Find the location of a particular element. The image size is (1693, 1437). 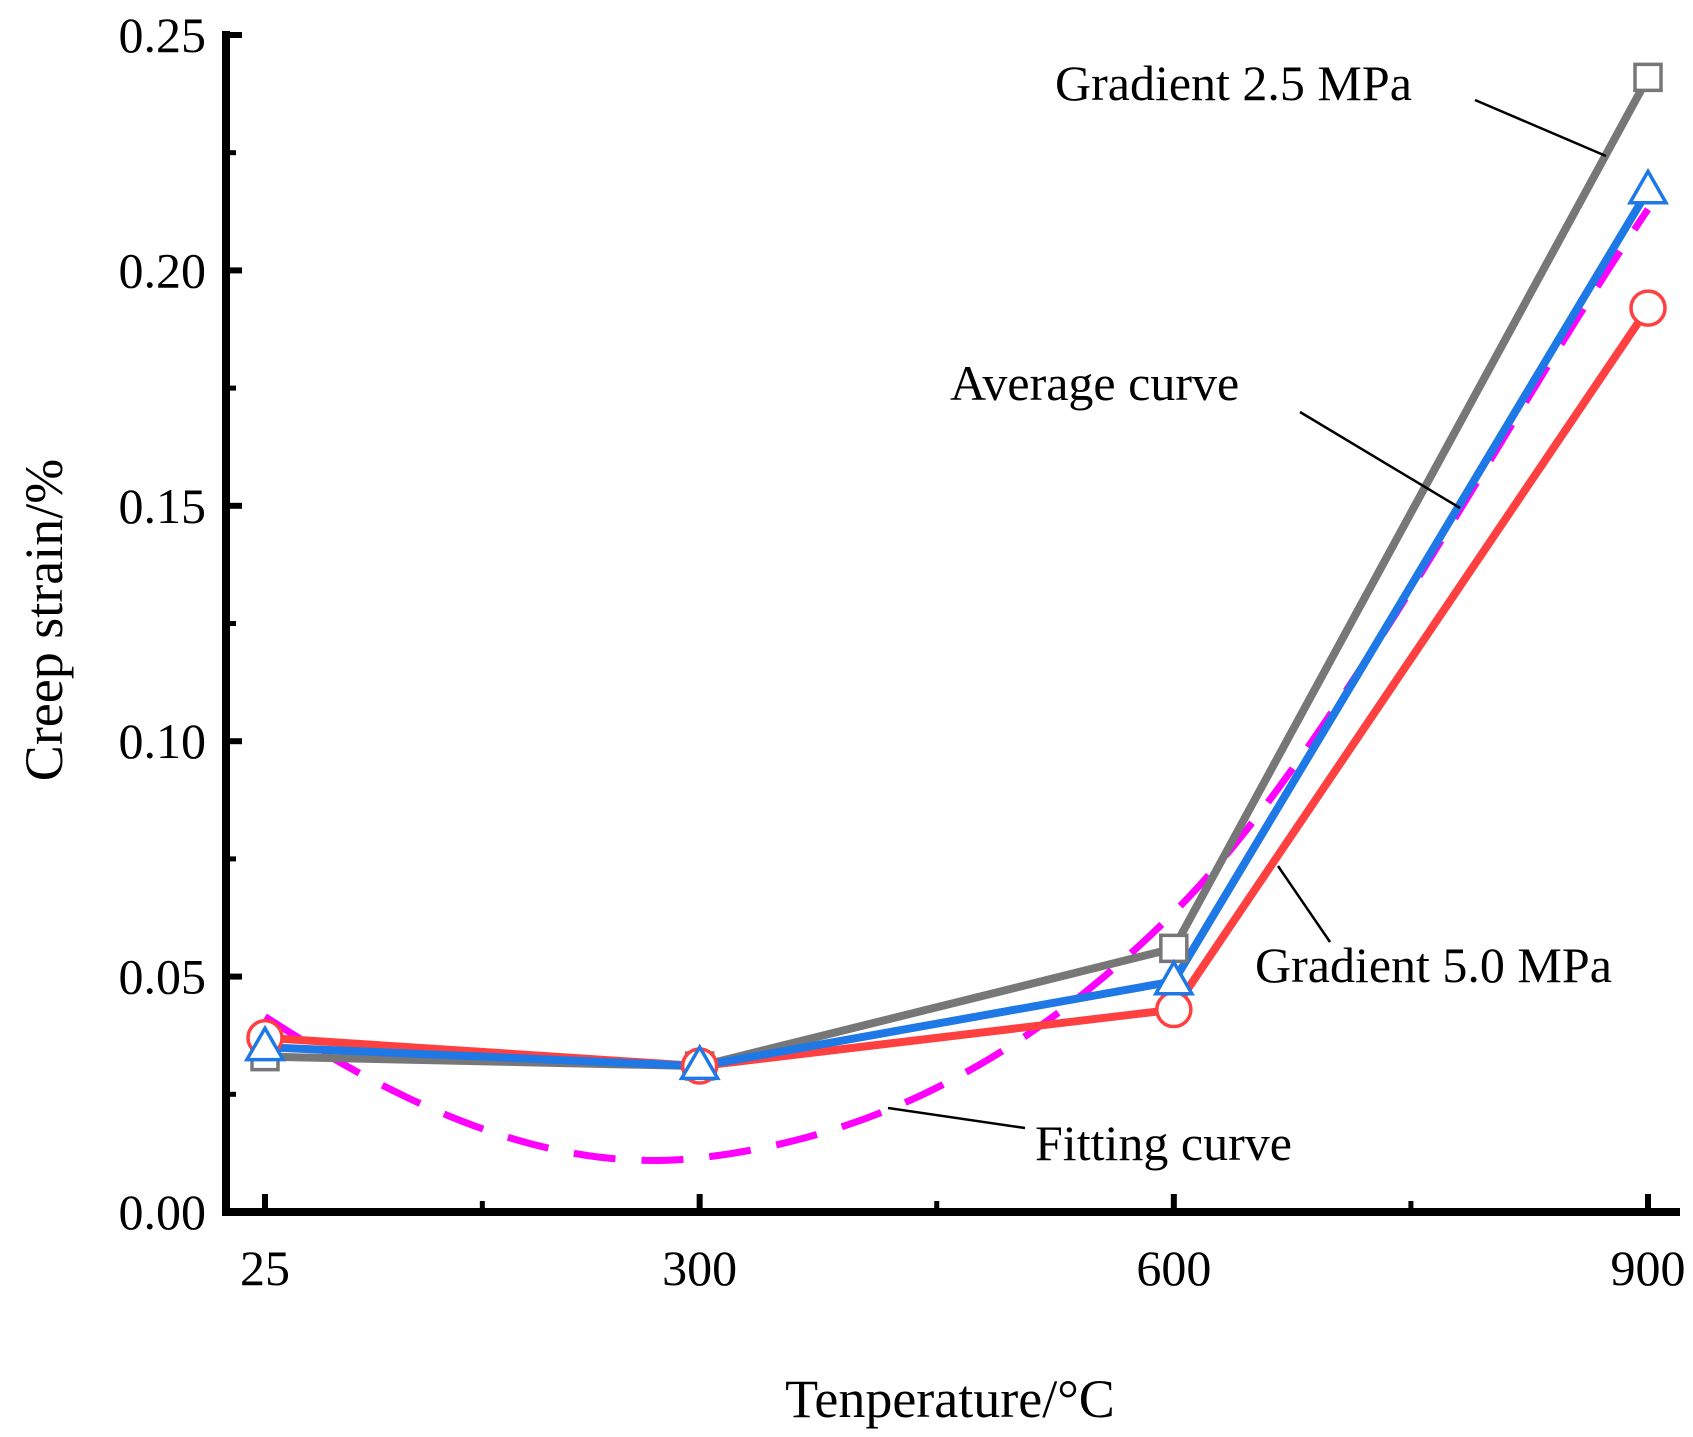

x-tick-label: 600 is located at coordinates (1173, 1268).